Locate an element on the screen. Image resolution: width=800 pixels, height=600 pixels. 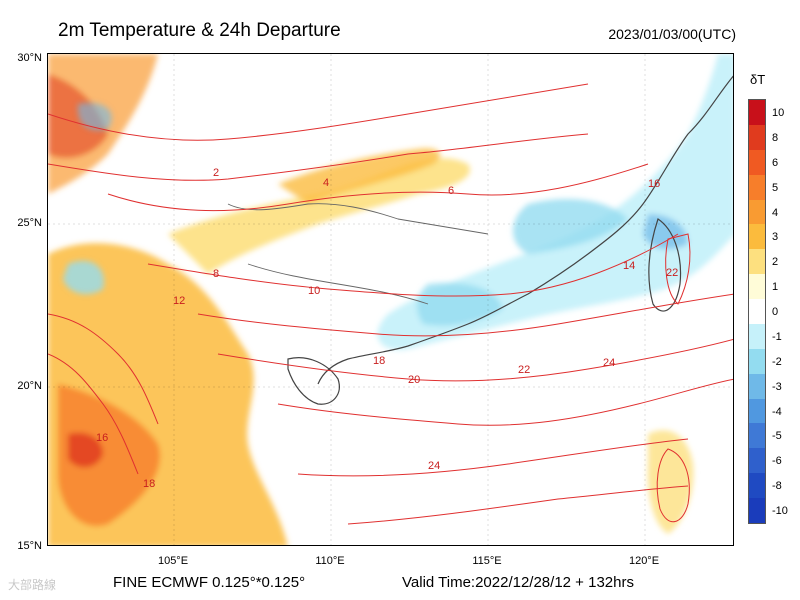
lat-label-20n: 20°N is located at coordinates (29, 386).